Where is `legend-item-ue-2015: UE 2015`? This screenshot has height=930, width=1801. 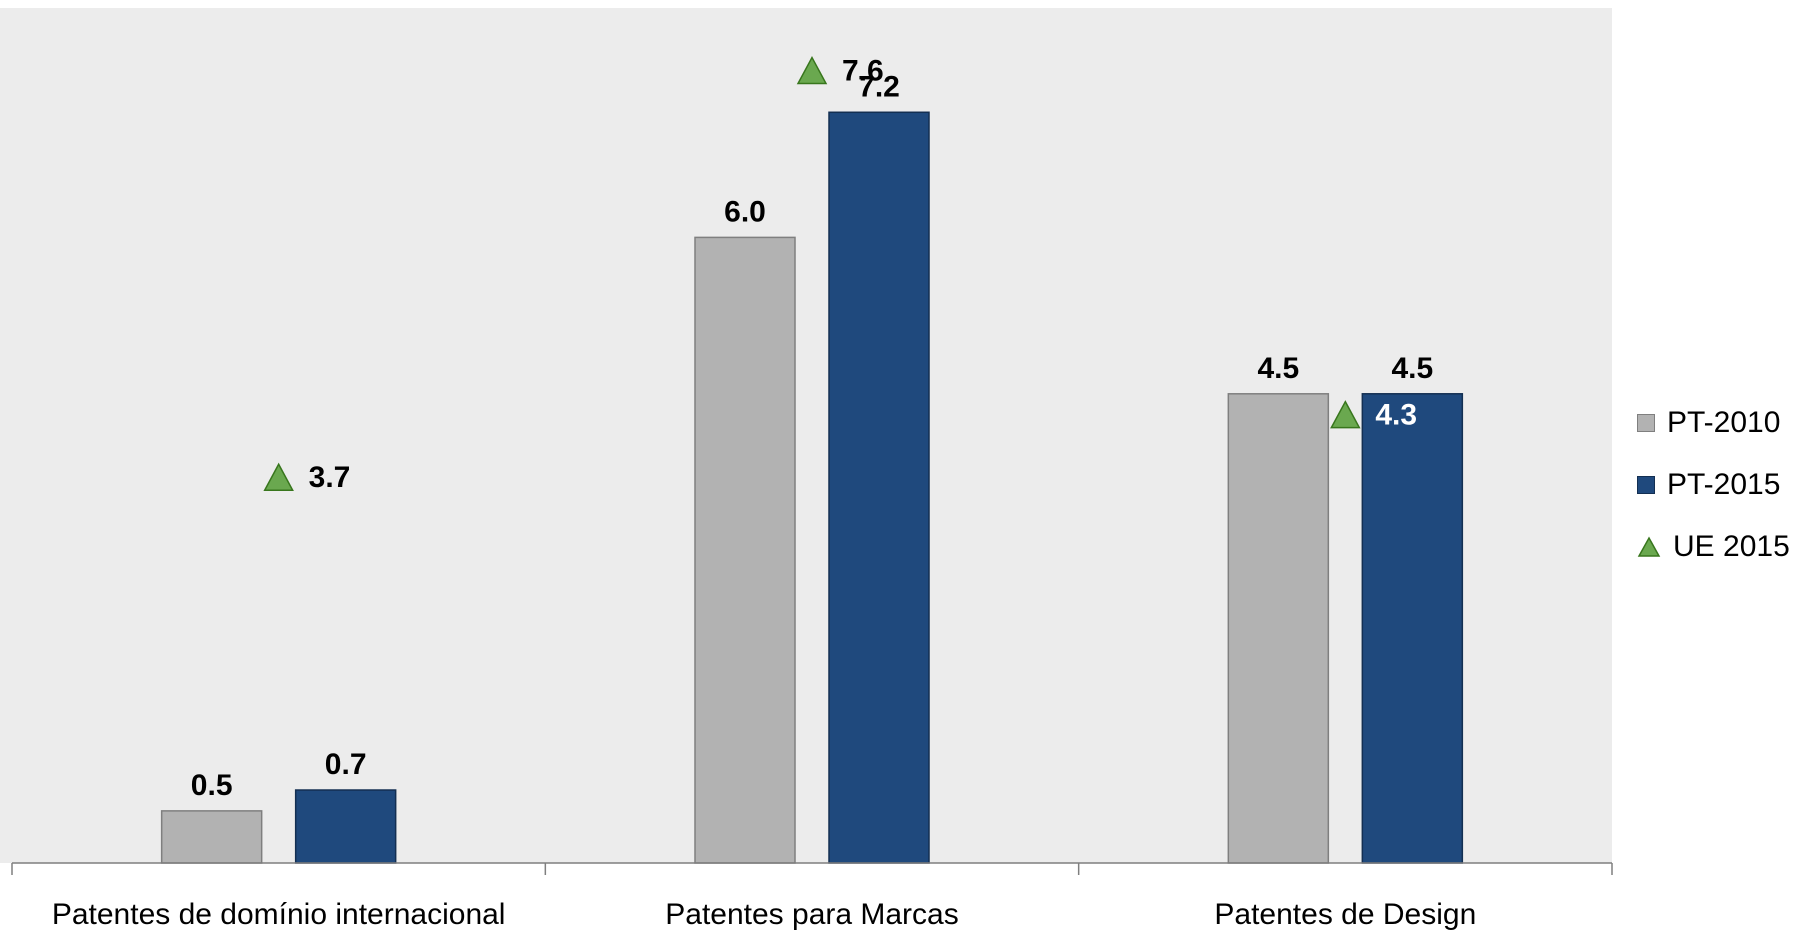
legend-item-ue-2015: UE 2015 is located at coordinates (1713, 547).